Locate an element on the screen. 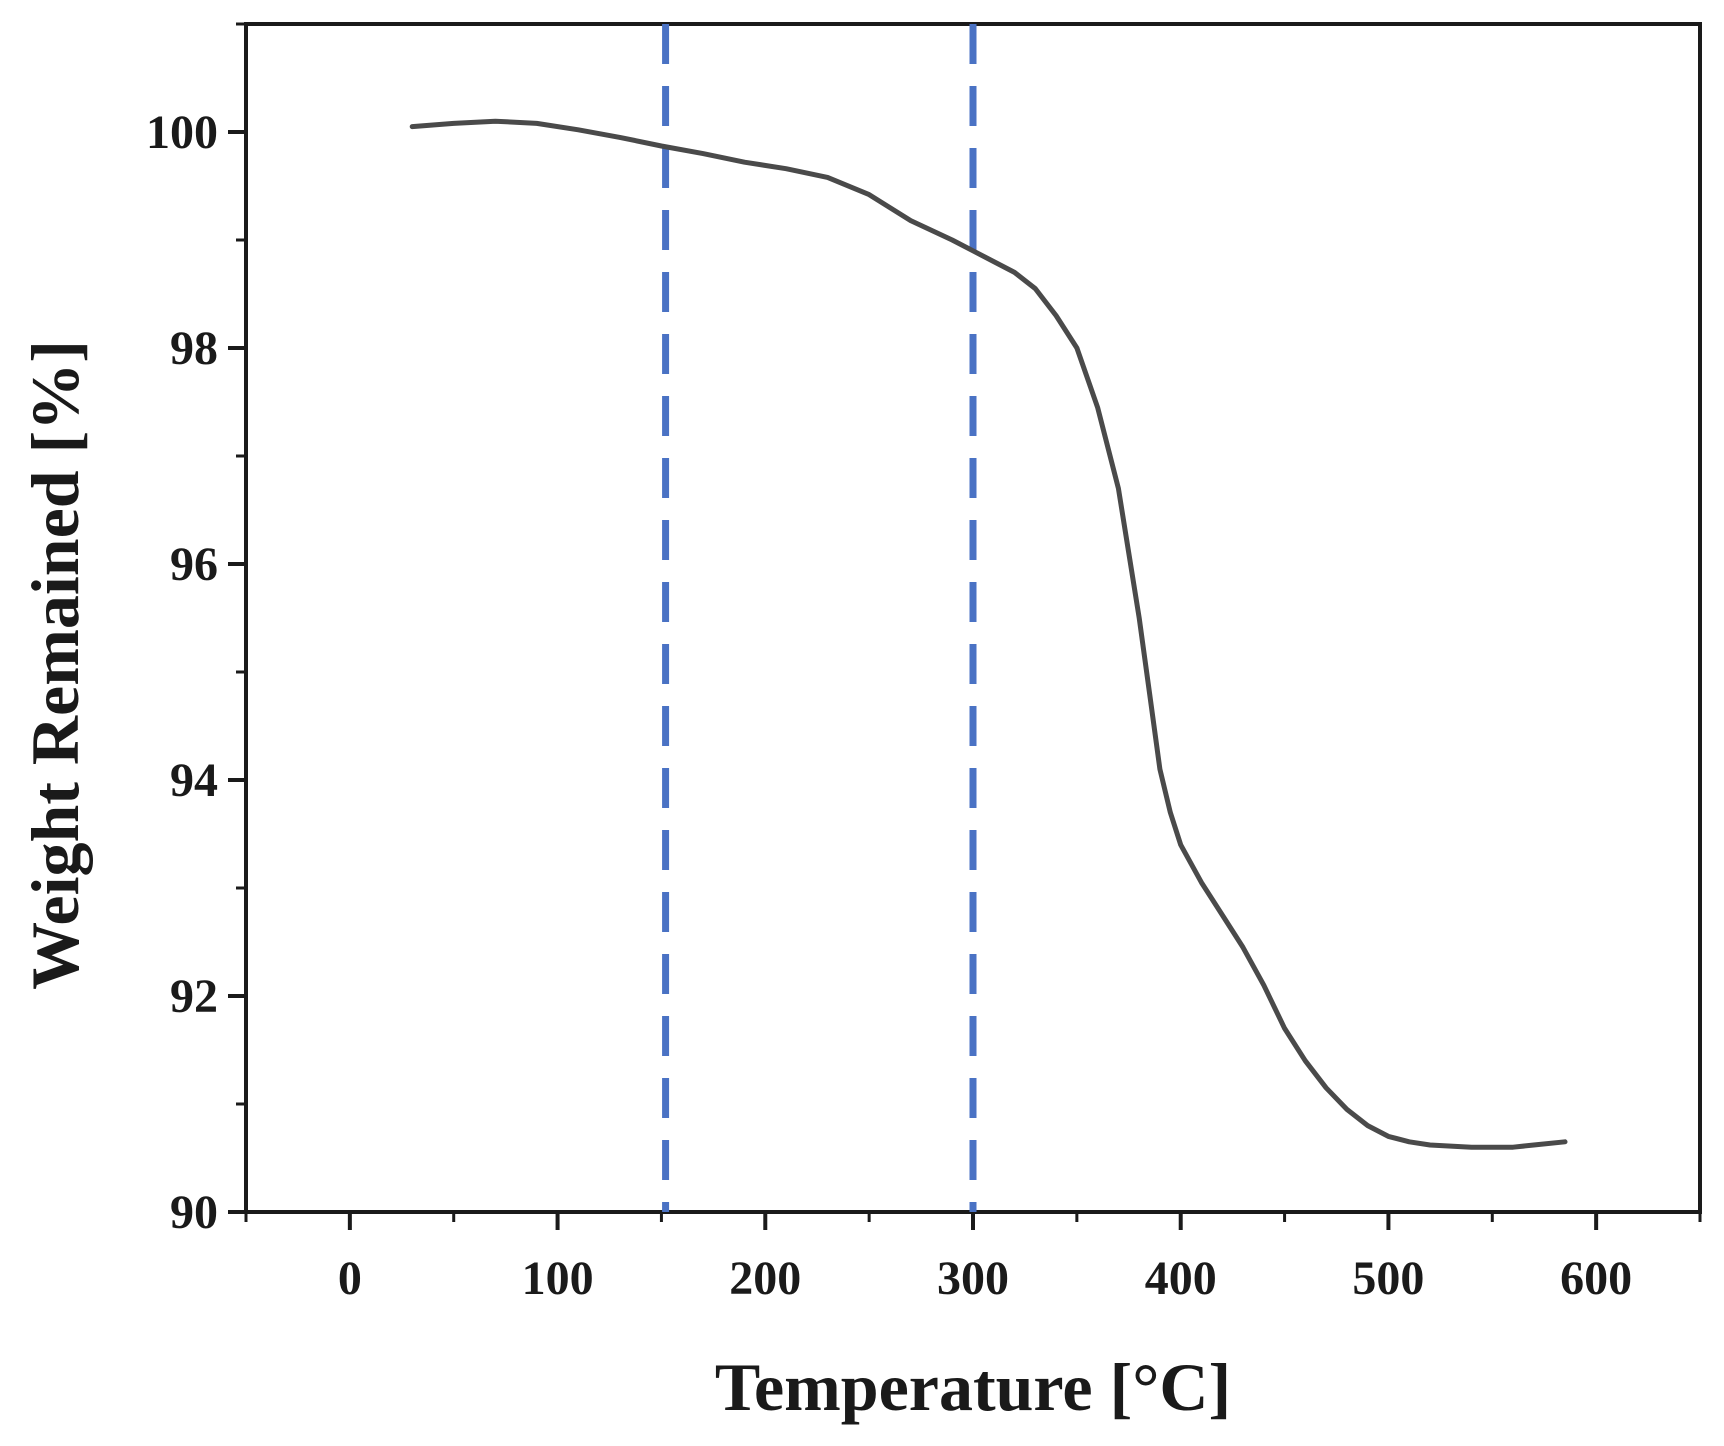 The height and width of the screenshot is (1446, 1724). y-tick-label-90: 90 is located at coordinates (194, 1212).